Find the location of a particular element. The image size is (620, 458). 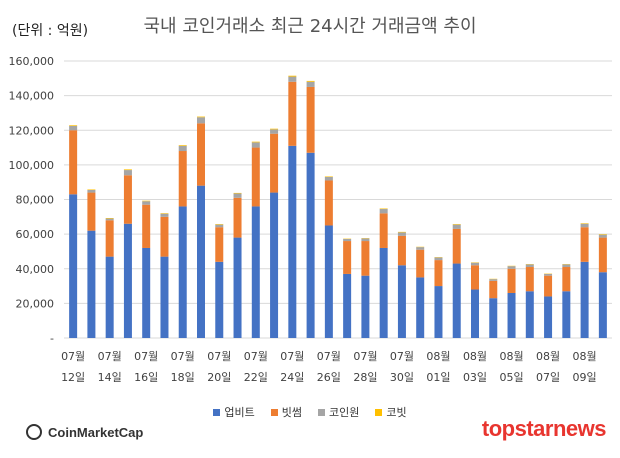

unit-label: (단위 : 억원) is located at coordinates (50, 31).